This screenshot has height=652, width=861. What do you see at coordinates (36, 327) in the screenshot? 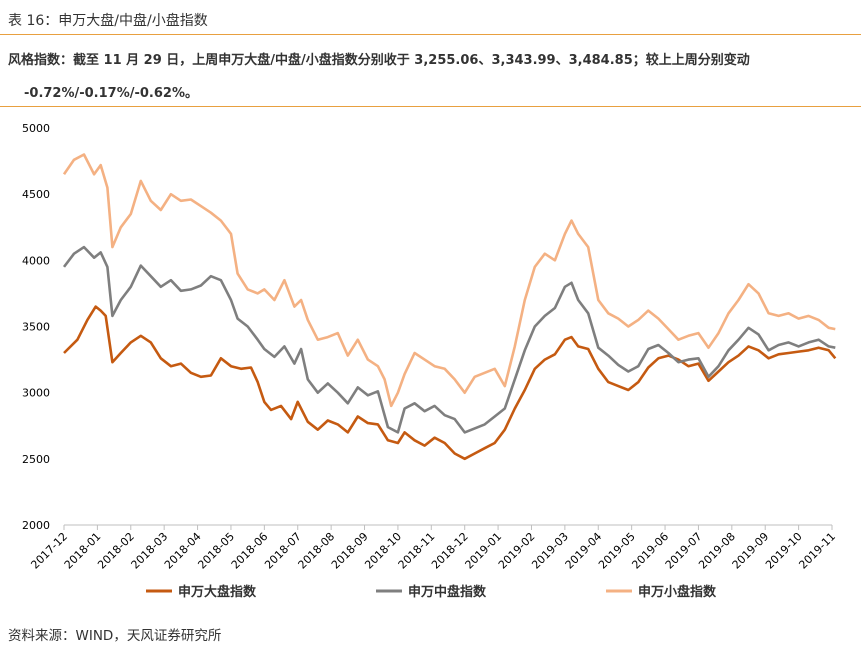
I see `y-tick-label: 3500` at bounding box center [36, 327].